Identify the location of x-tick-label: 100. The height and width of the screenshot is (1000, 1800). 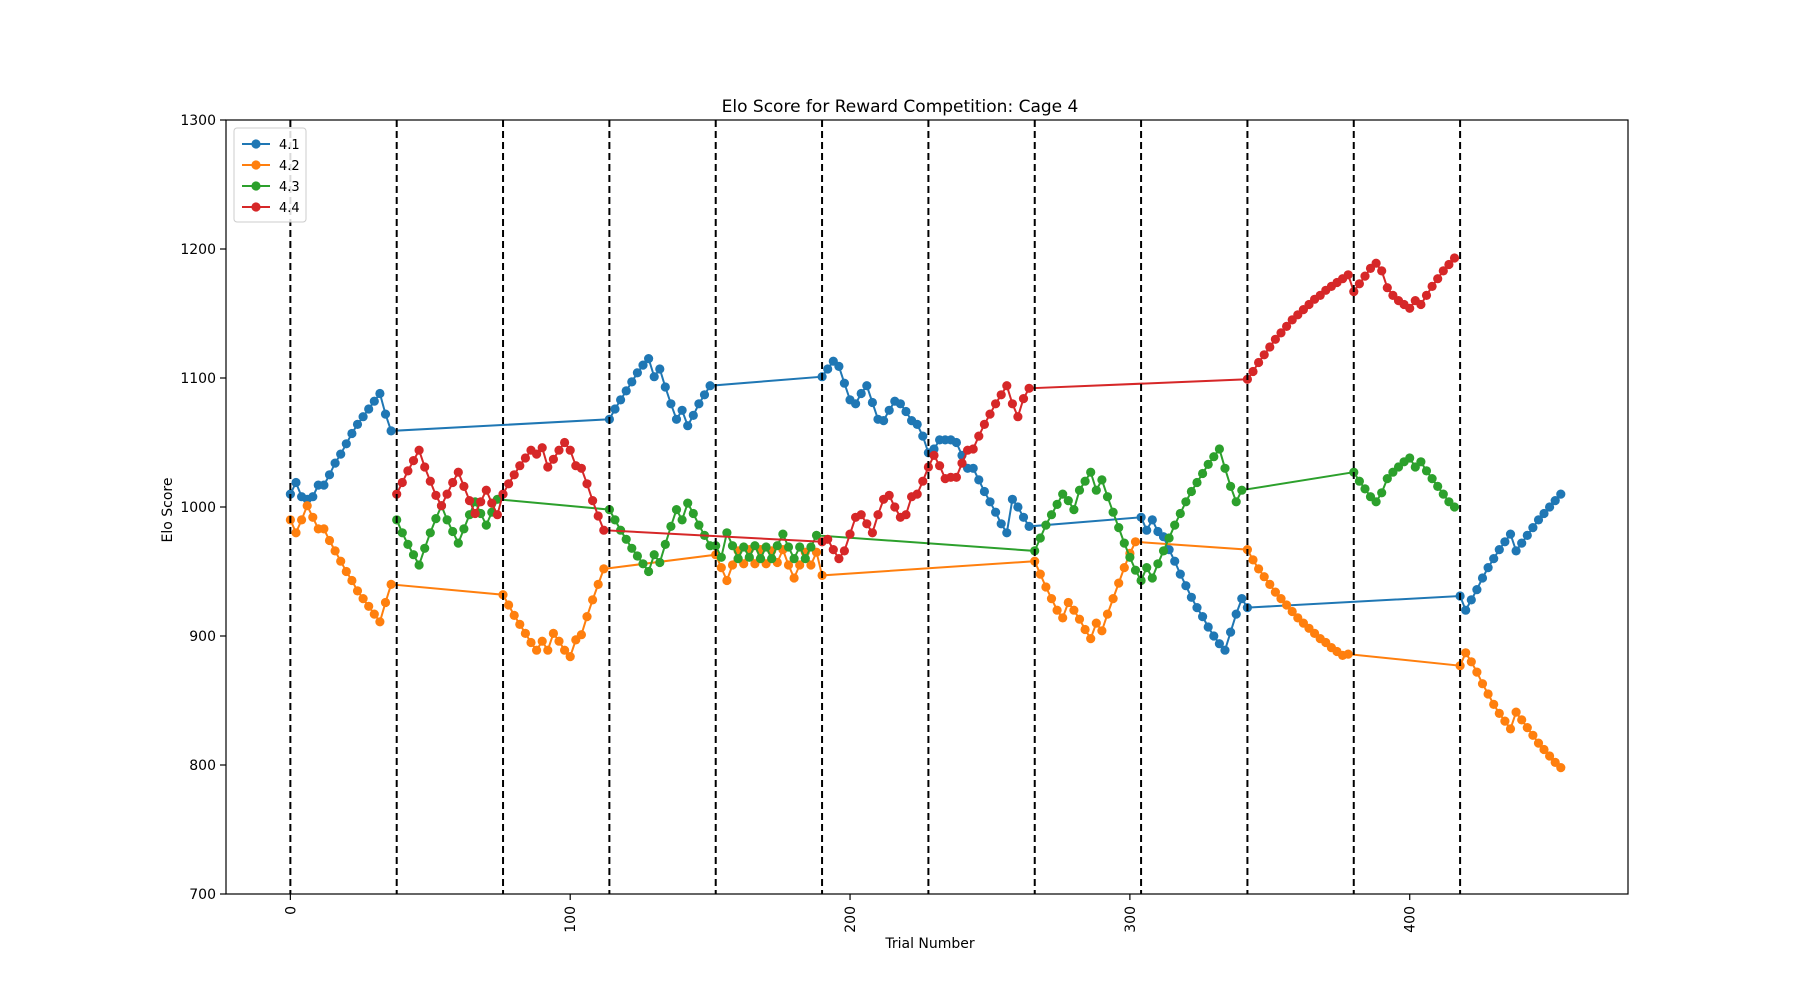
(571, 919).